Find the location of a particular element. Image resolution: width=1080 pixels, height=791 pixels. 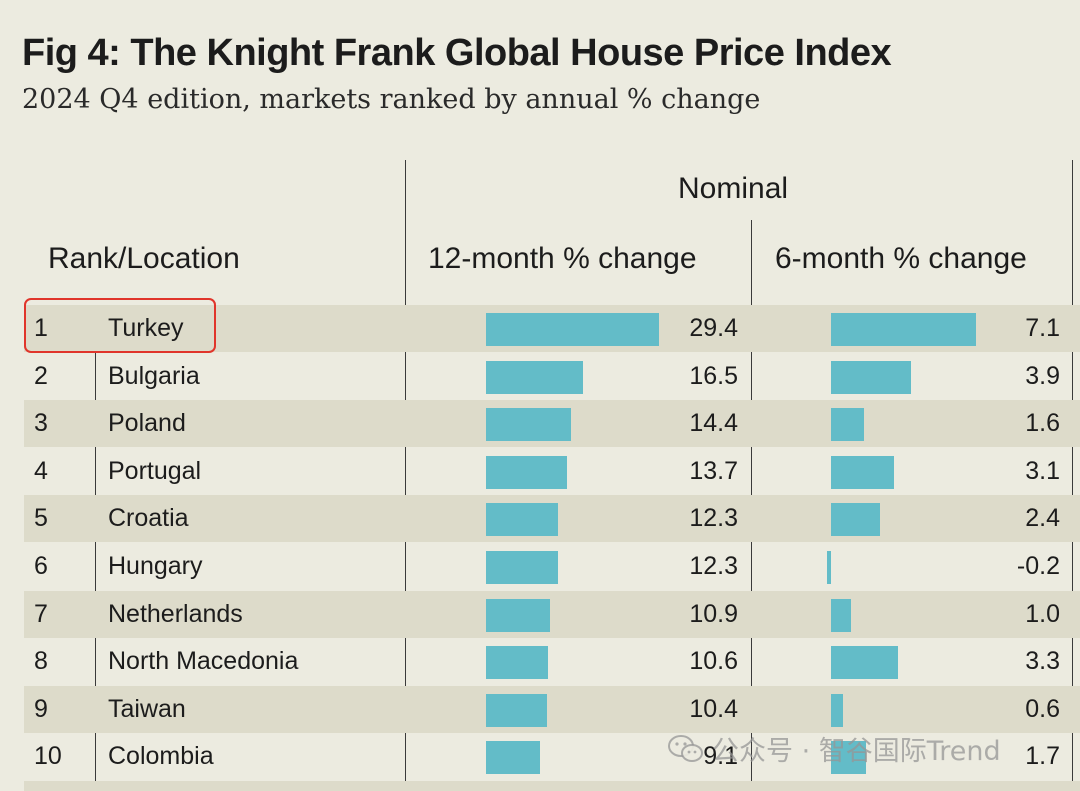

table-row: 6 Hungary 12.3 -0.2 is located at coordinates (552, 566).